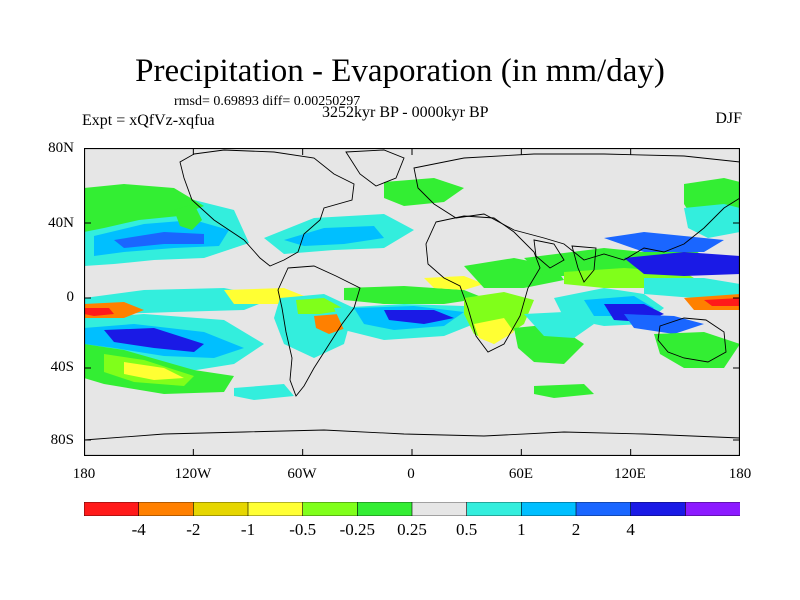 The width and height of the screenshot is (800, 600). I want to click on field-trop-atlantic-green, so click(414, 295).